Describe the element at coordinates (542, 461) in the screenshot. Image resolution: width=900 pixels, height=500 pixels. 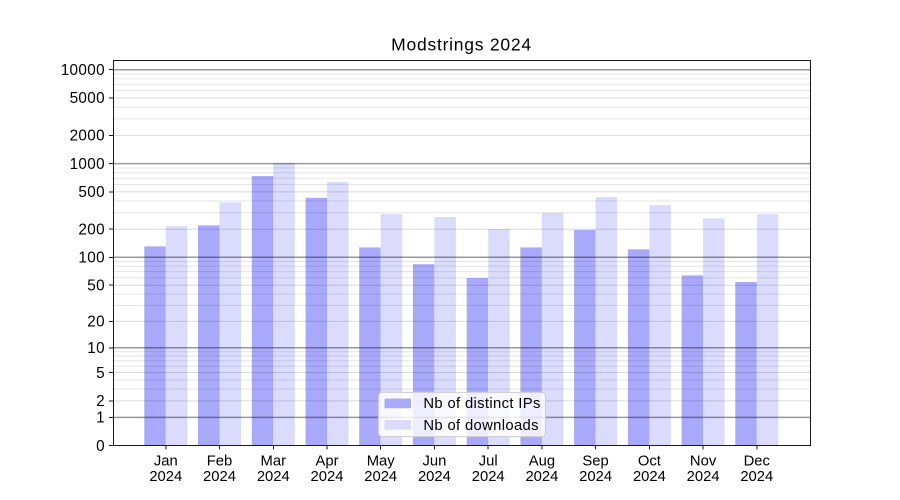
I see `svg-text: Aug` at that location.